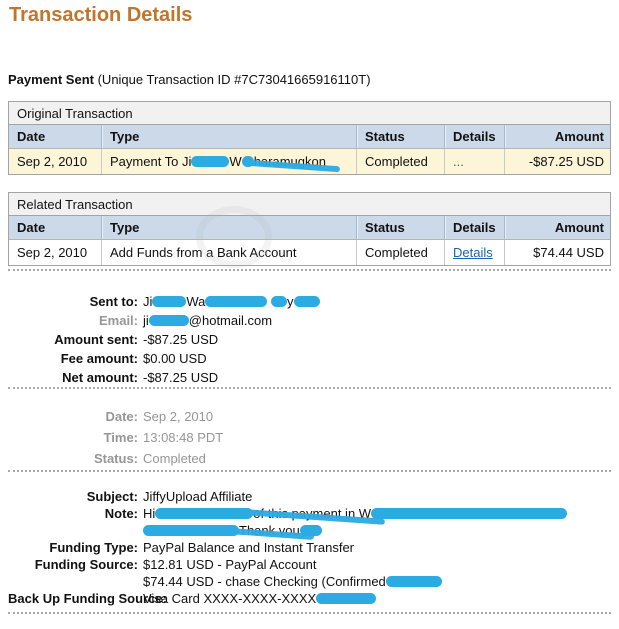 The image size is (619, 629). I want to click on backup-funding-text: Visa Card XXXX-XXXX-XXXX, so click(230, 598).